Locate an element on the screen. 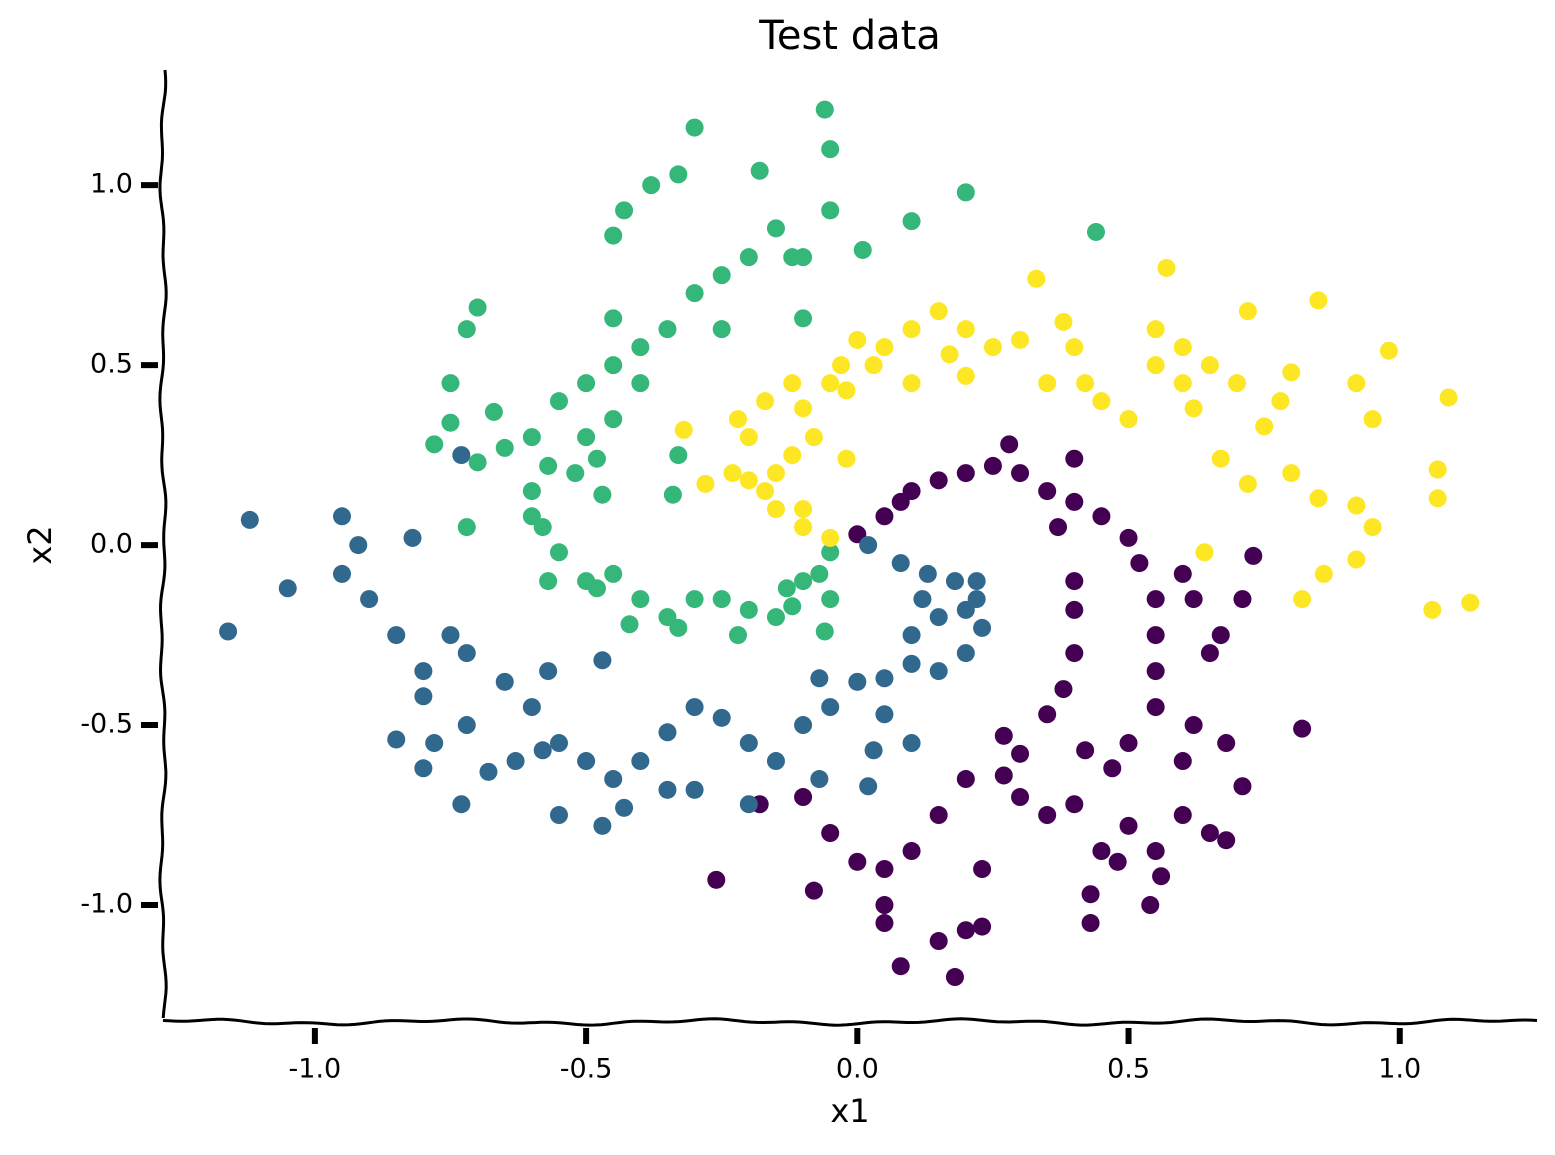 The width and height of the screenshot is (1555, 1155). x-axis-label: x1 is located at coordinates (849, 1111).